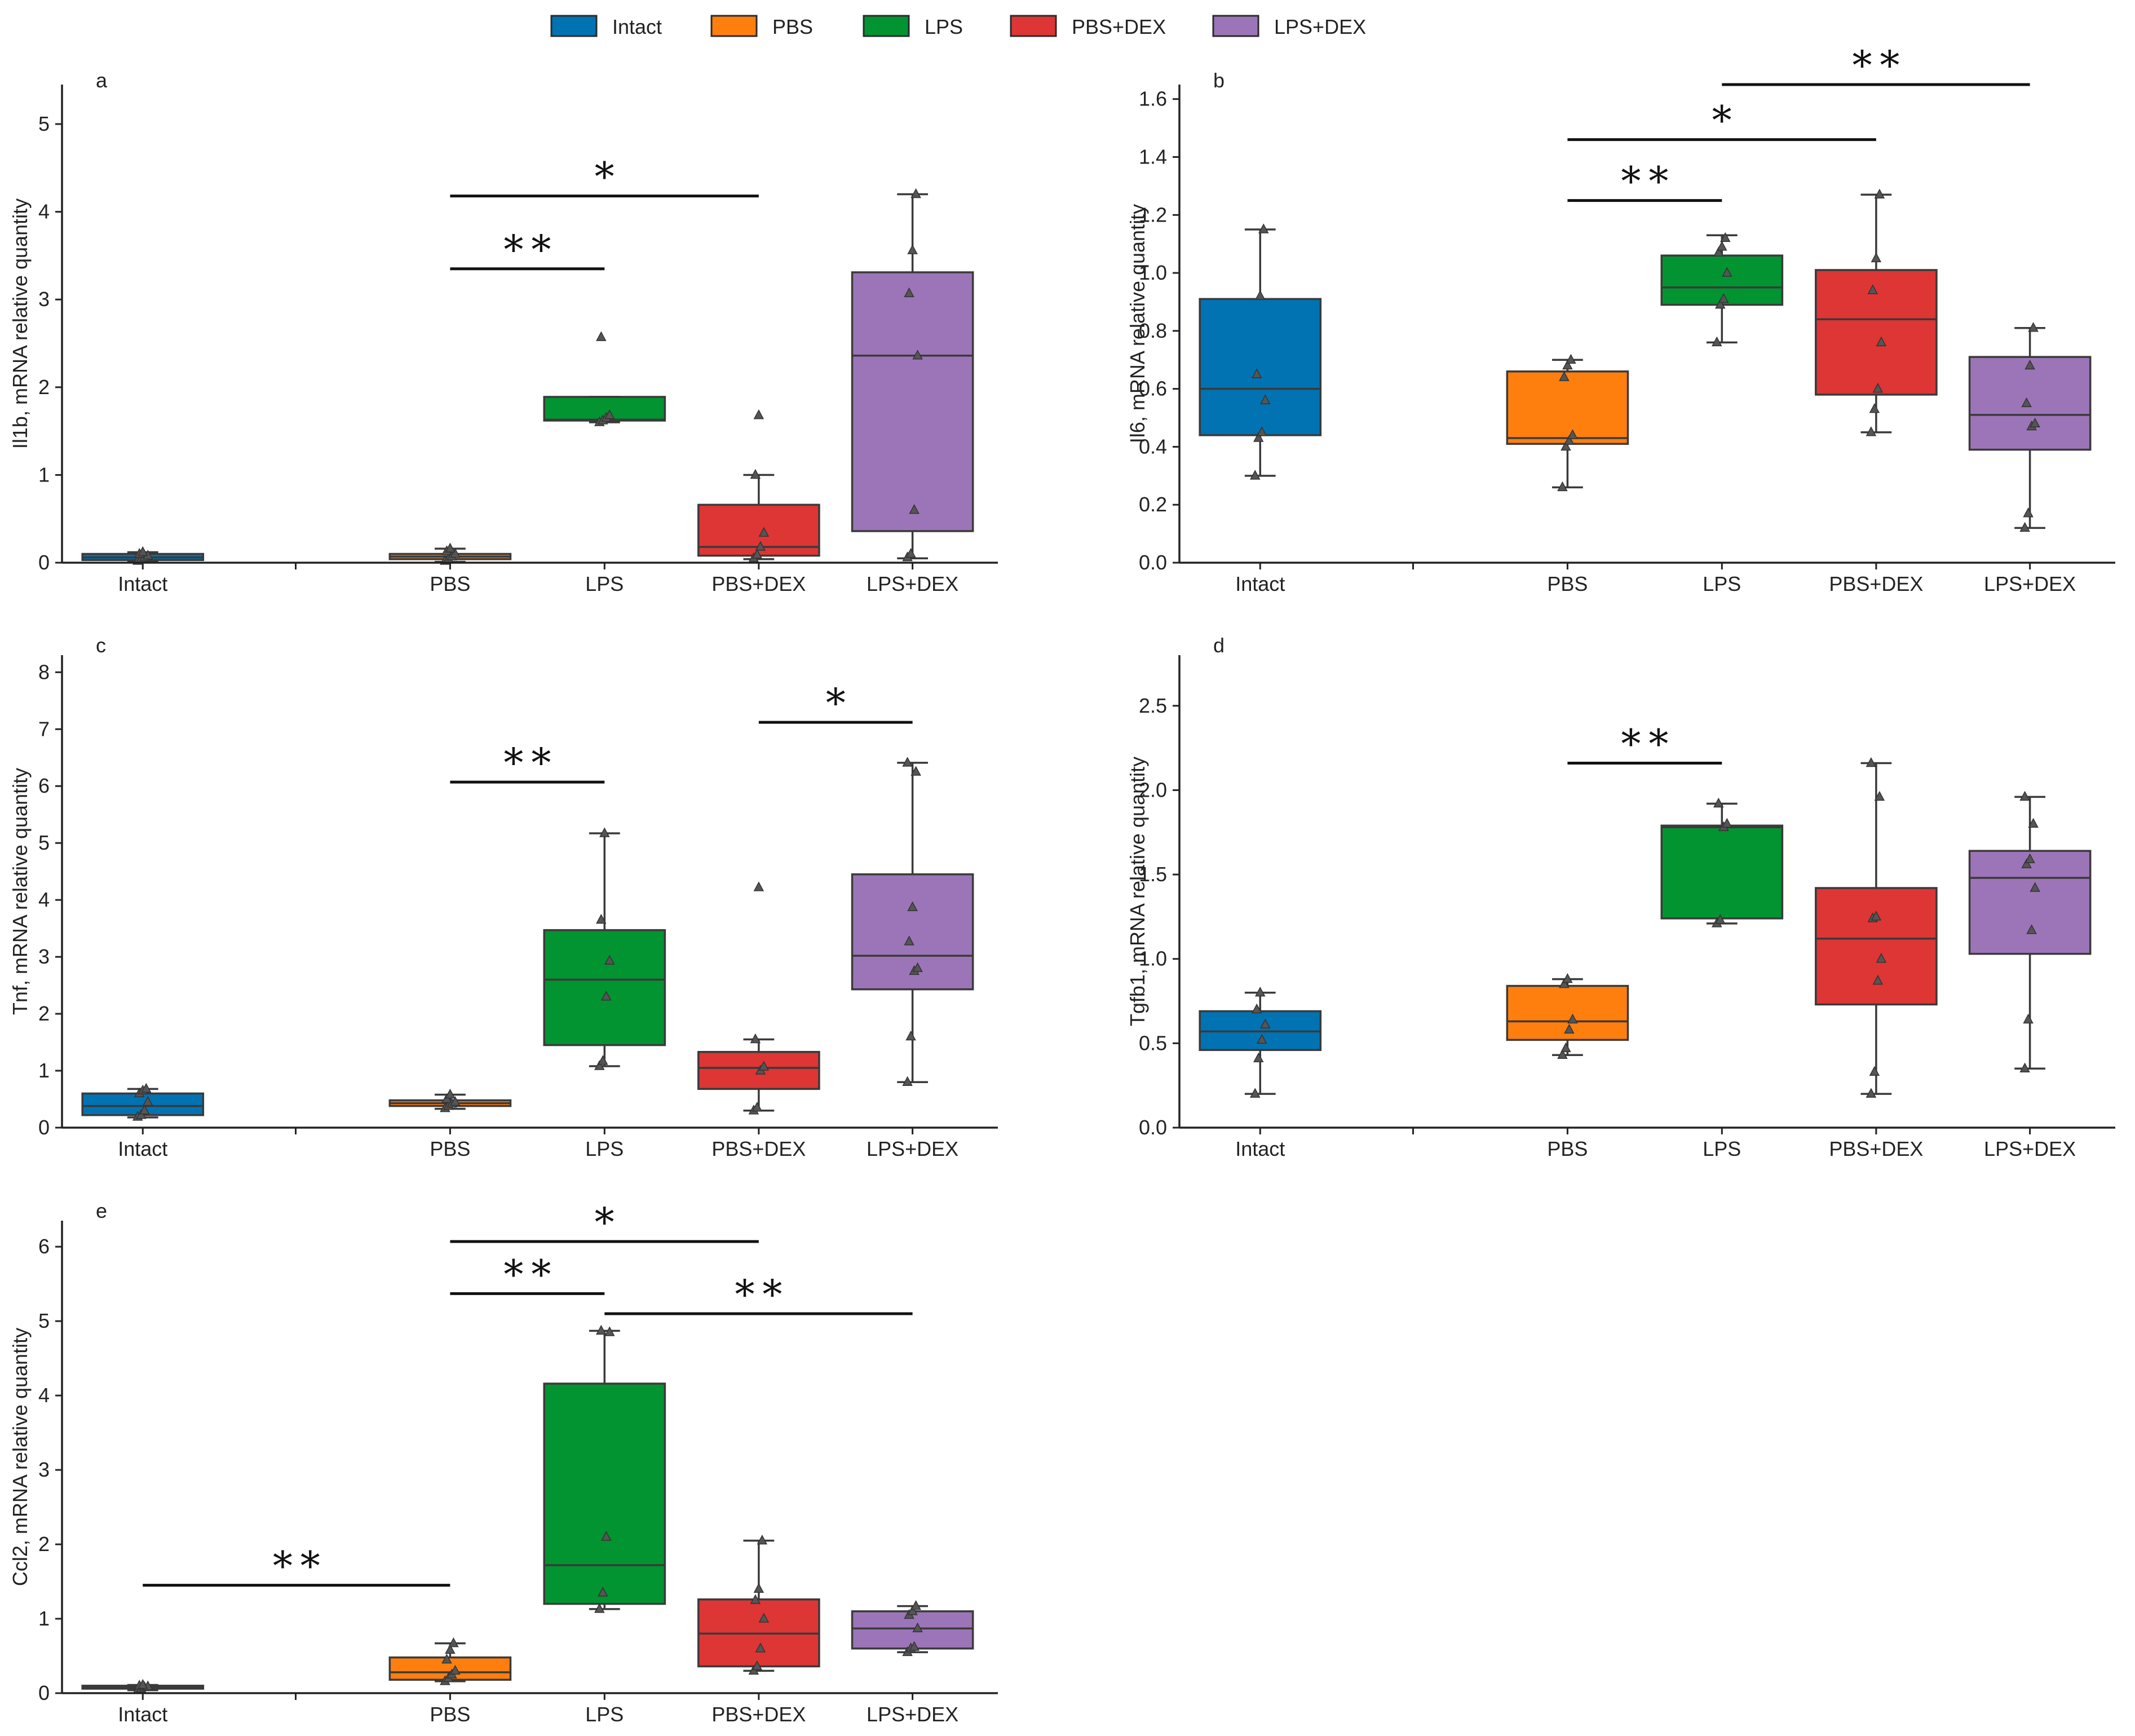  I want to click on panel-a-pbs-point, so click(450, 547).